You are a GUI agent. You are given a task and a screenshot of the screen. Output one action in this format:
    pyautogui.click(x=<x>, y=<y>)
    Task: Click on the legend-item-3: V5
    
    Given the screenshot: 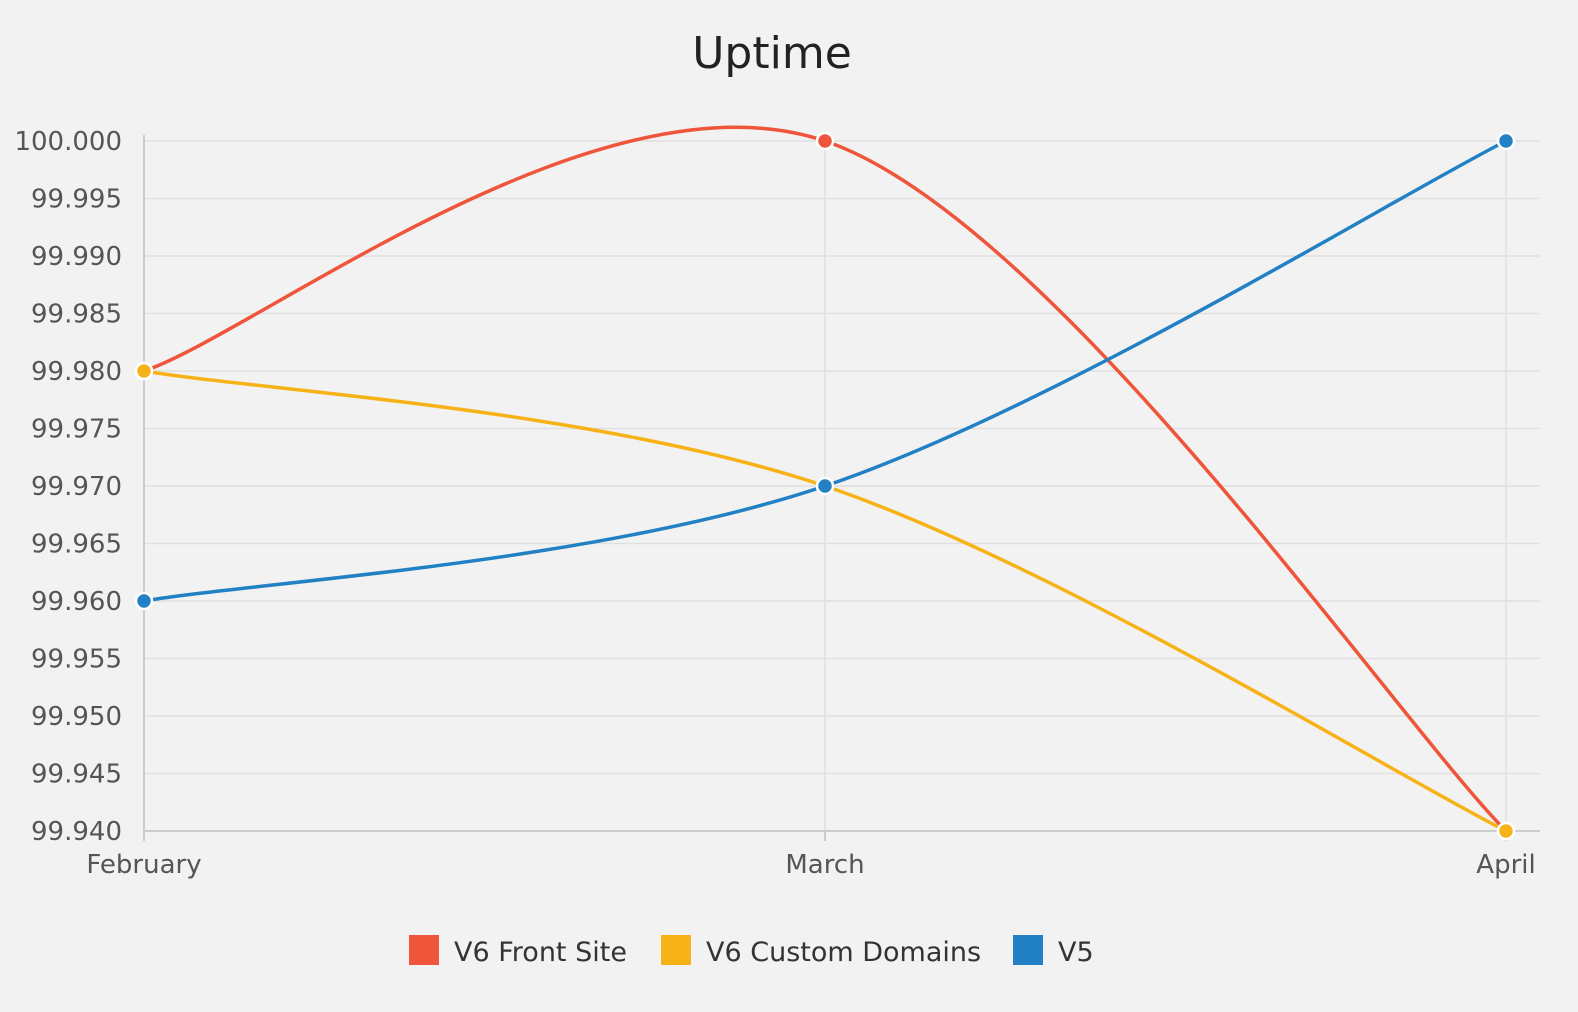 What is the action you would take?
    pyautogui.click(x=1053, y=951)
    